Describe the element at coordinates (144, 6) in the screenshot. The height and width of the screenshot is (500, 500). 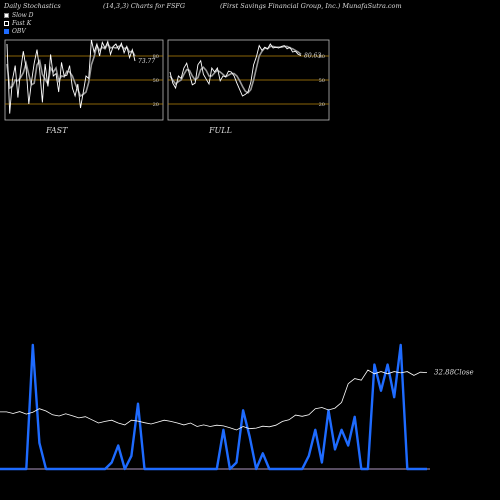
I see `chart-subtitle: (14,3,3) Charts for FSFG` at that location.